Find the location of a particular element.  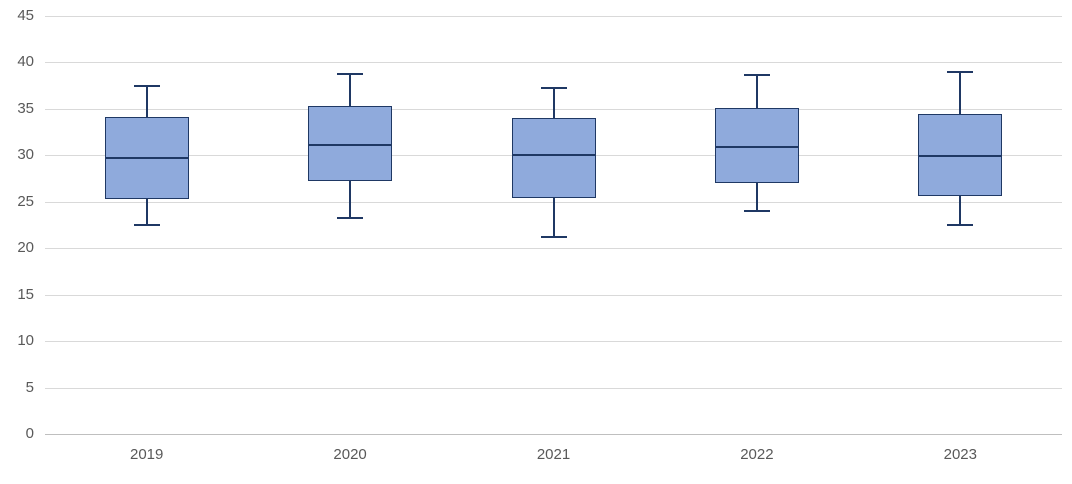

y-tick-label: 20 is located at coordinates (25, 247).